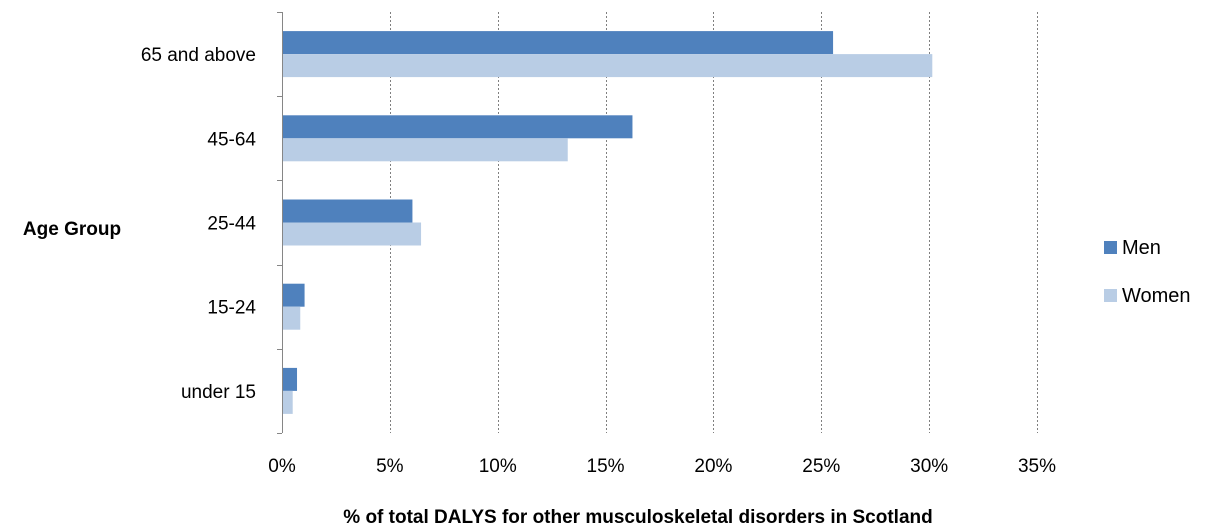  Describe the element at coordinates (231, 224) in the screenshot. I see `y-tick-label: 25-44` at that location.